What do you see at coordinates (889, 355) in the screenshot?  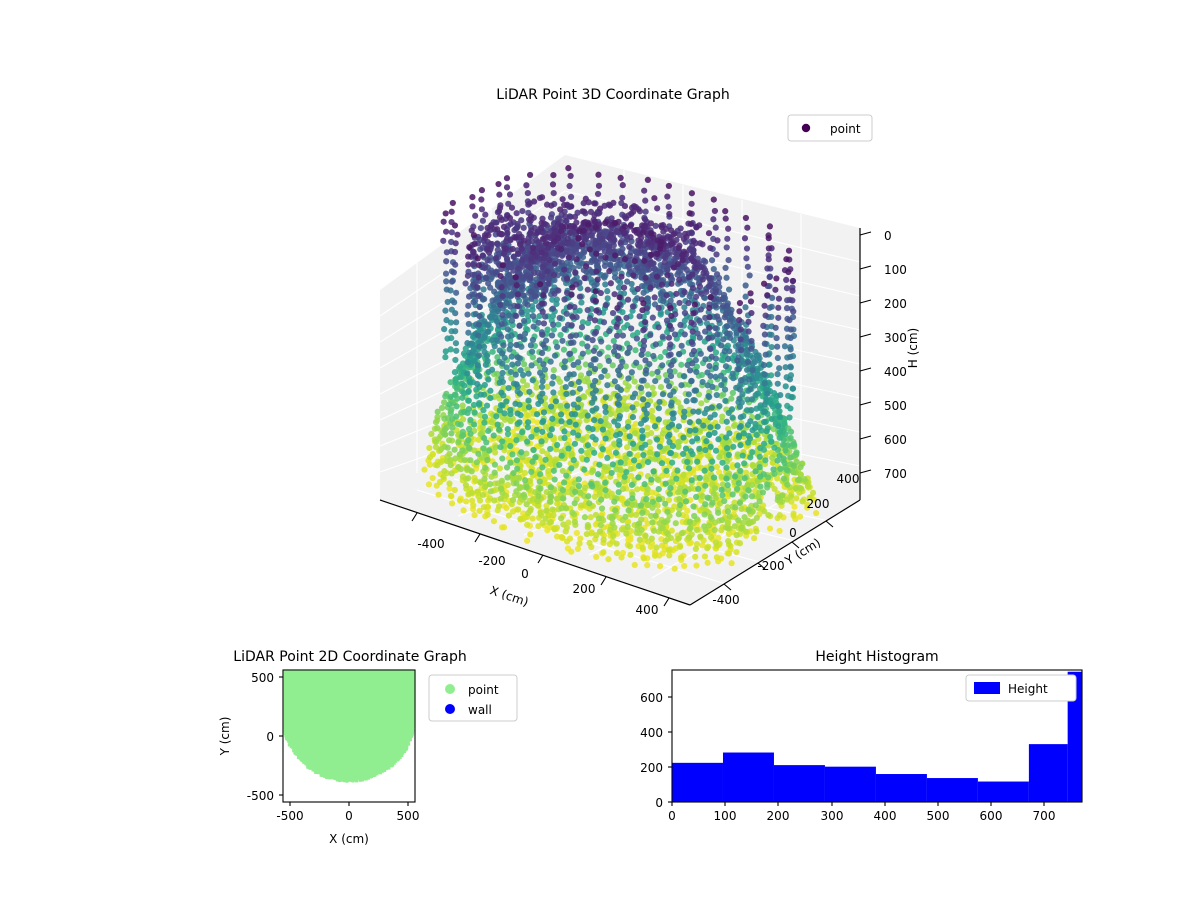 I see `lidar-3d-z-ticks: 0 100 200 300 400 500 600 700 H (cm)` at bounding box center [889, 355].